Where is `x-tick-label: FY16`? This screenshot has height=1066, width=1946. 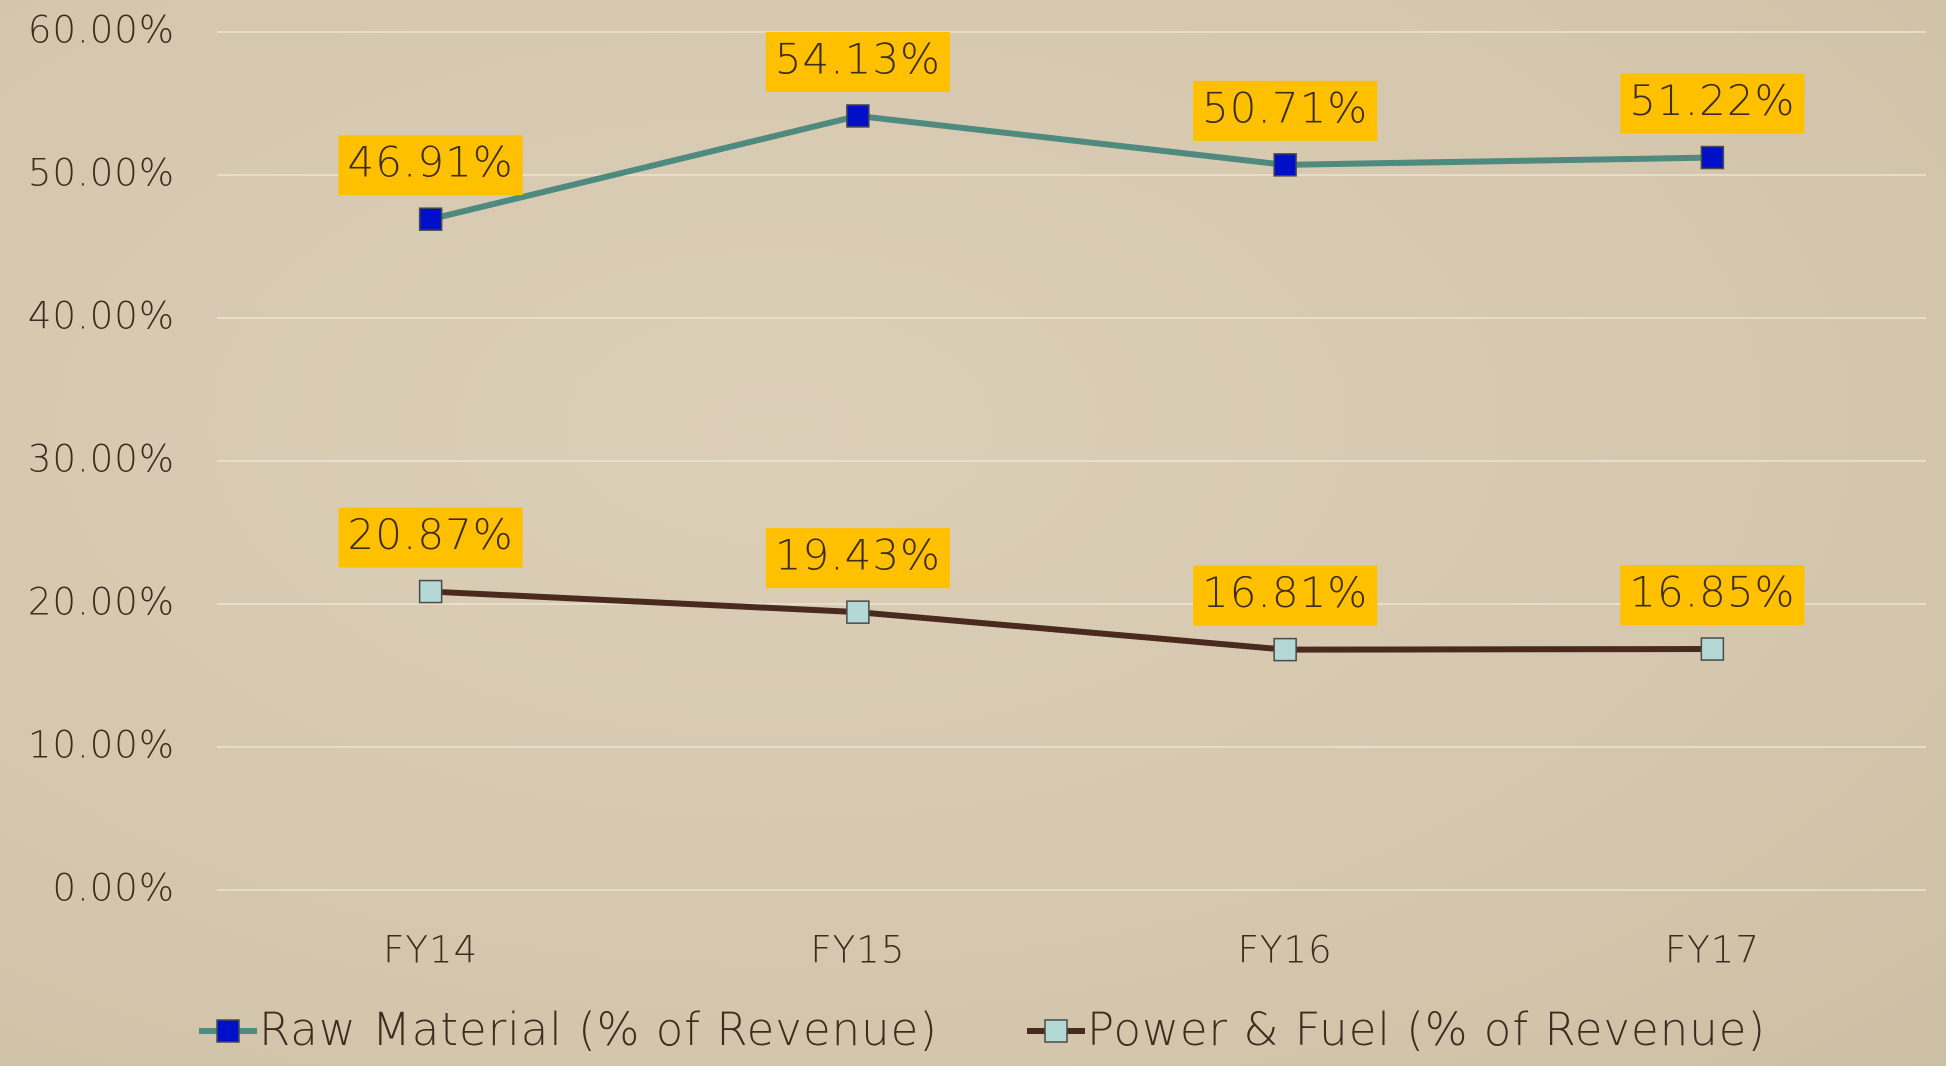 x-tick-label: FY16 is located at coordinates (1285, 950).